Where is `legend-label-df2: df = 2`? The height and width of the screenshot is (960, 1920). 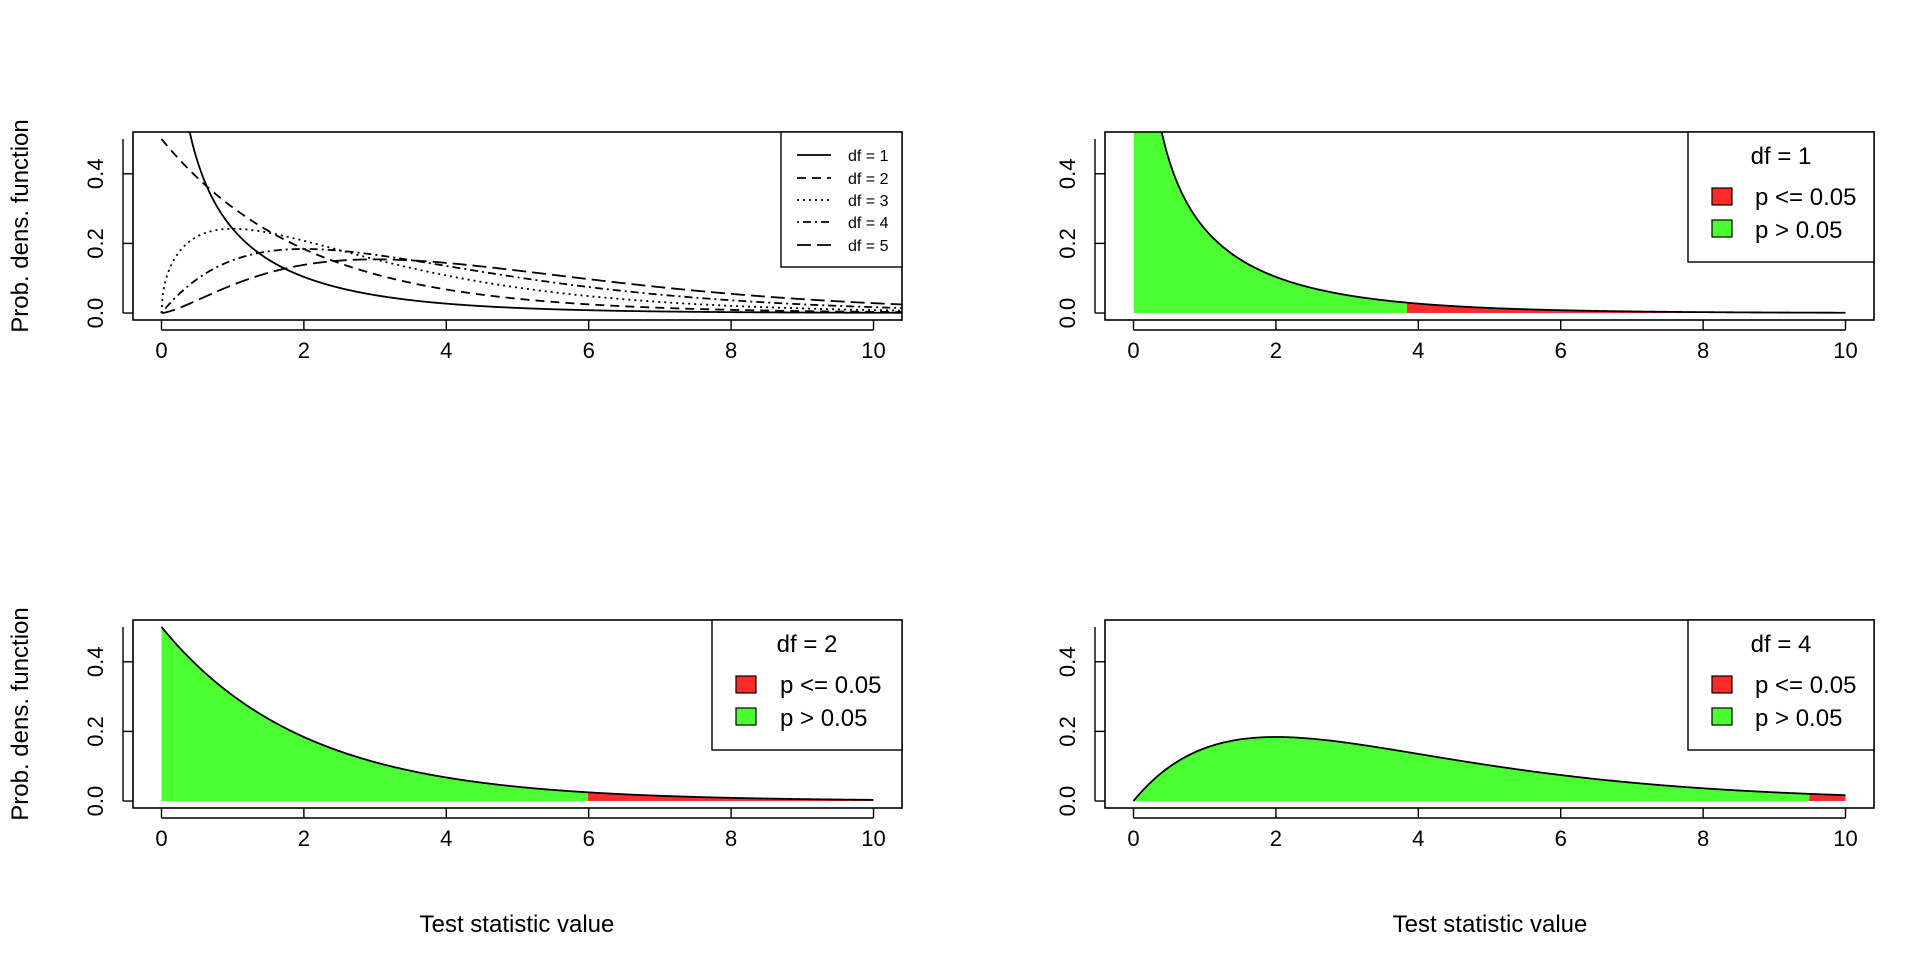
legend-label-df2: df = 2 is located at coordinates (868, 179).